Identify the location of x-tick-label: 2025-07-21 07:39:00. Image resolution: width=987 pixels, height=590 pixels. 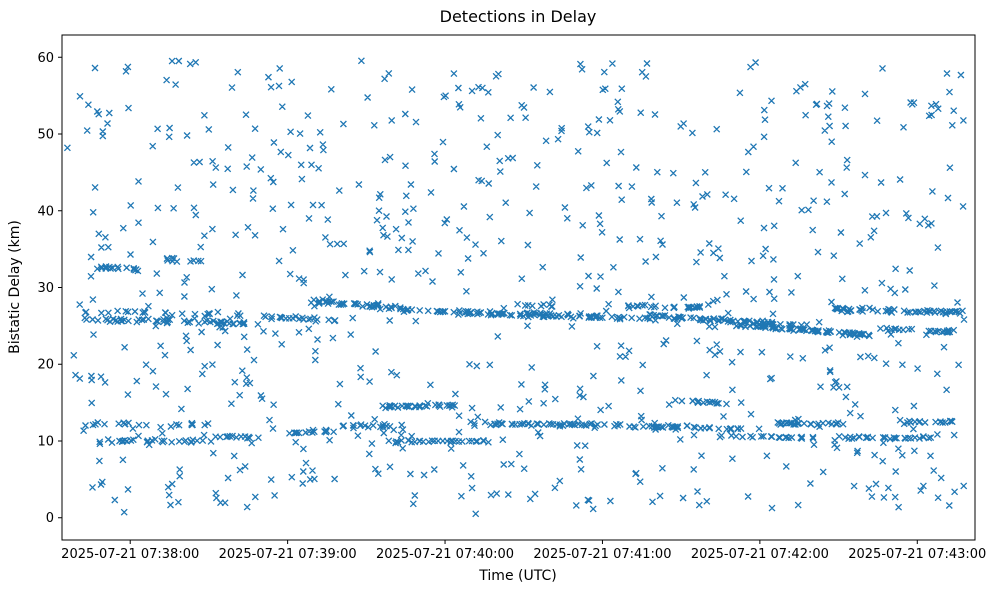
(288, 554).